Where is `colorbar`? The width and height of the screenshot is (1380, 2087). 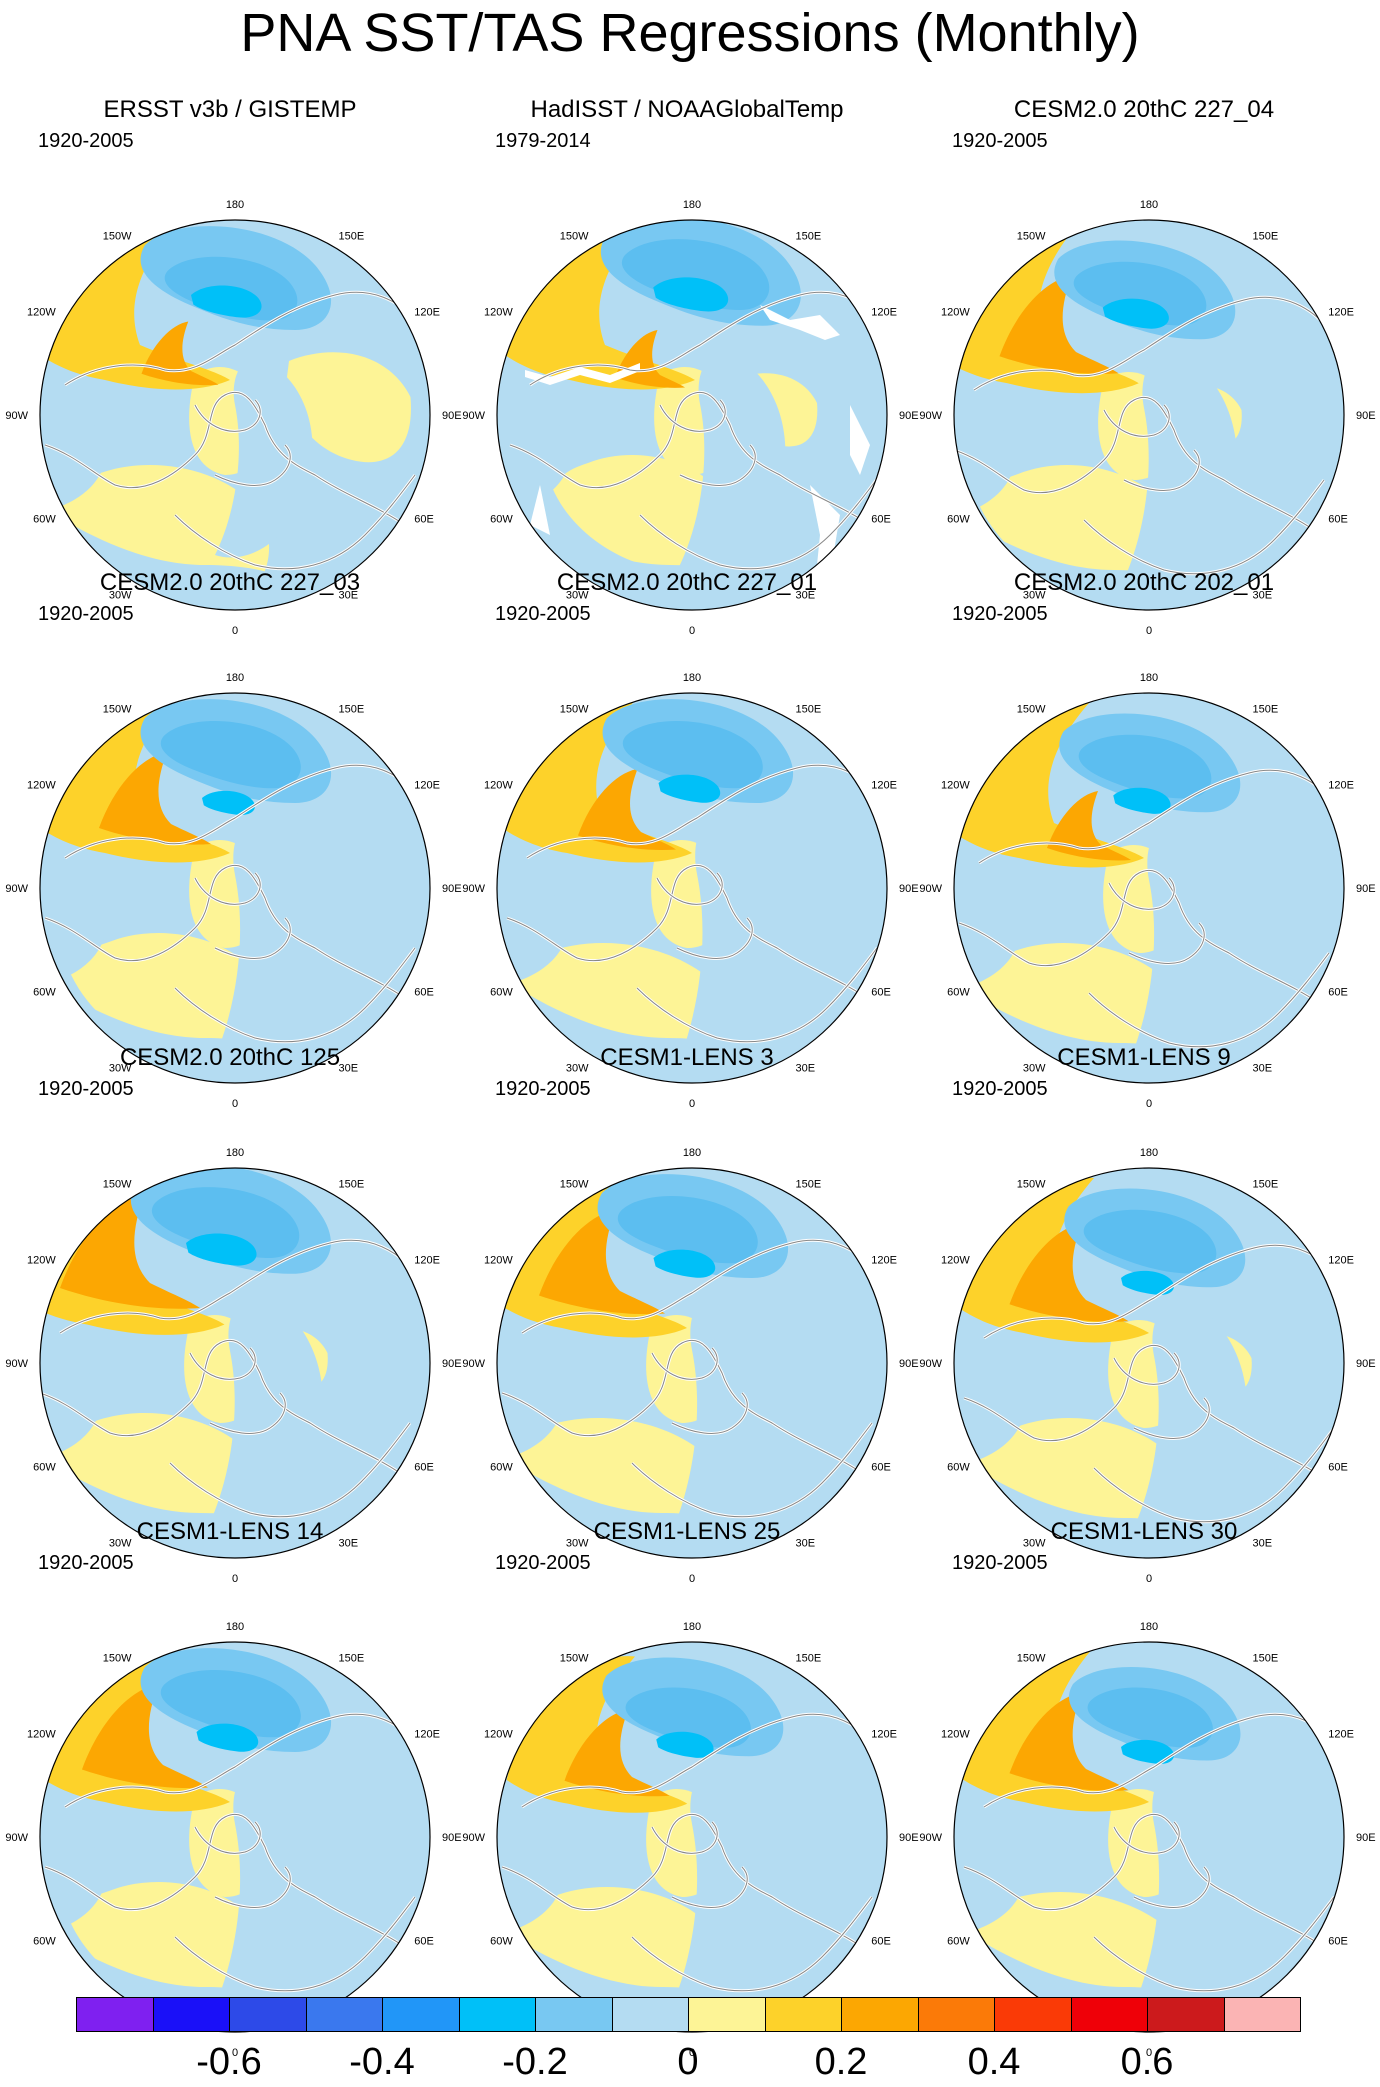
colorbar is located at coordinates (688, 2014).